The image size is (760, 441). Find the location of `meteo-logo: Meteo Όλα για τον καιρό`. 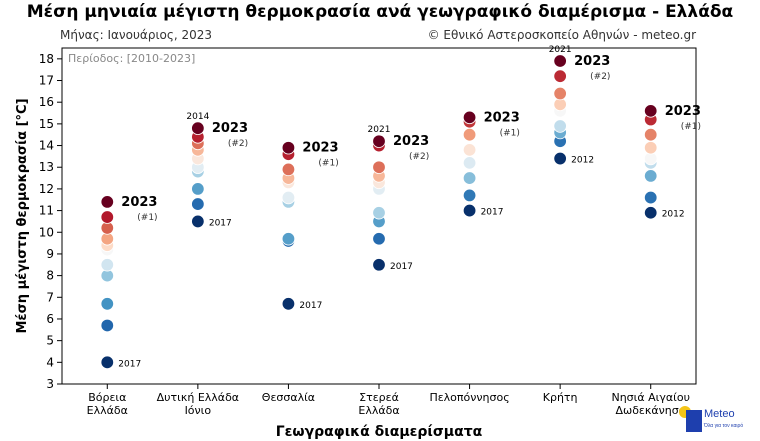

meteo-logo: Meteo Όλα για τον καιρό is located at coordinates (716, 421).